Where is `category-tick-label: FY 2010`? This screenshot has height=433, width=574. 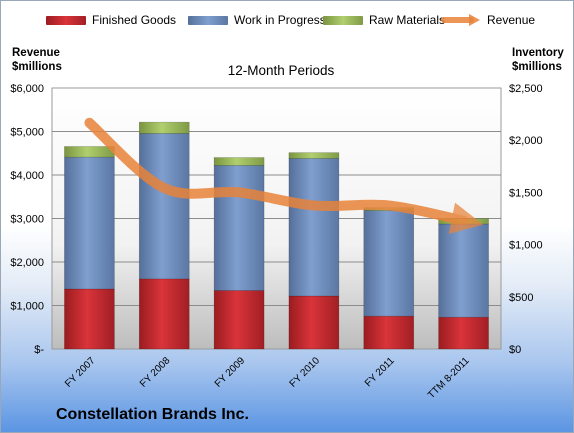
category-tick-label: FY 2010 is located at coordinates (305, 372).